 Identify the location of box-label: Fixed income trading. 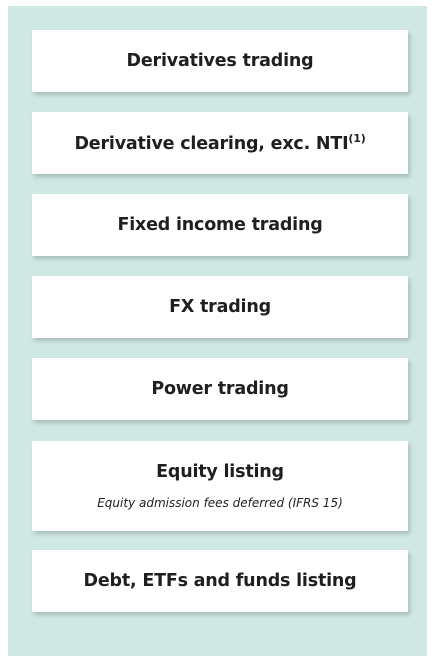
(220, 225).